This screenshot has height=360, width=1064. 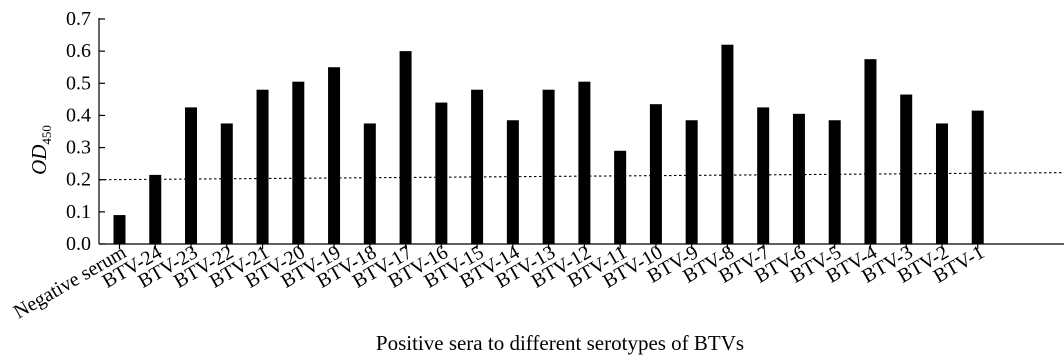 I want to click on y-axis-title-main: OD, so click(x=39, y=160).